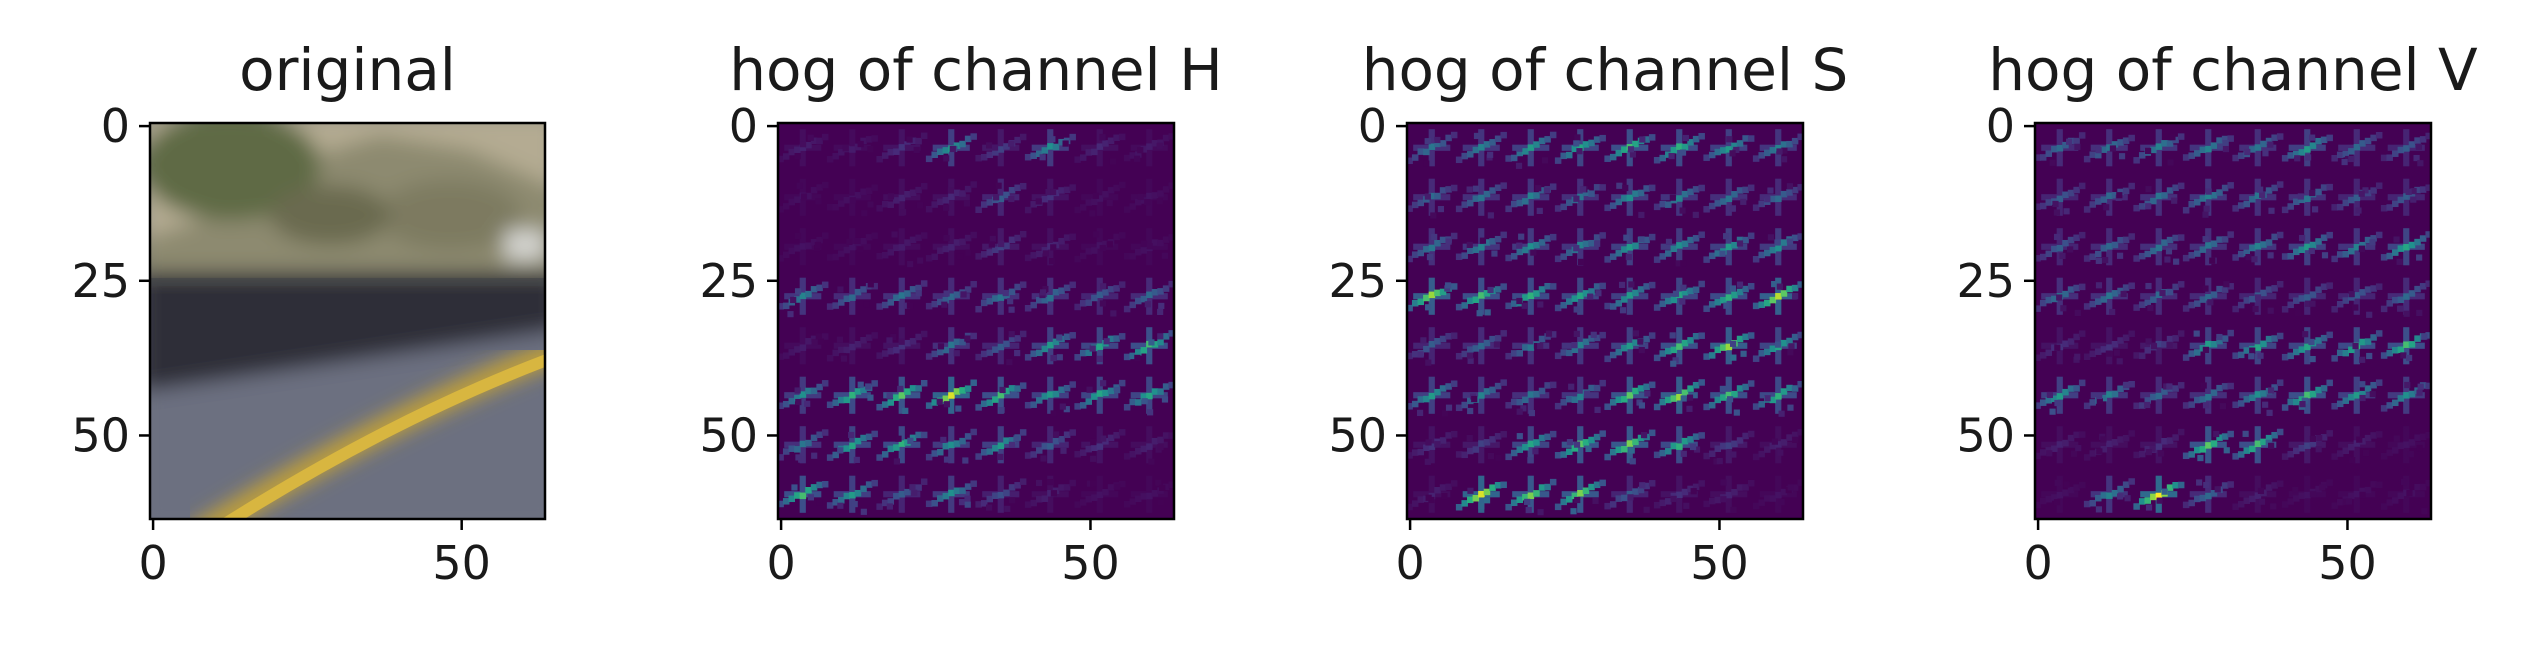 This screenshot has width=2544, height=653. I want to click on axes-3: 0 50 0 25 50, so click(2194, 344).